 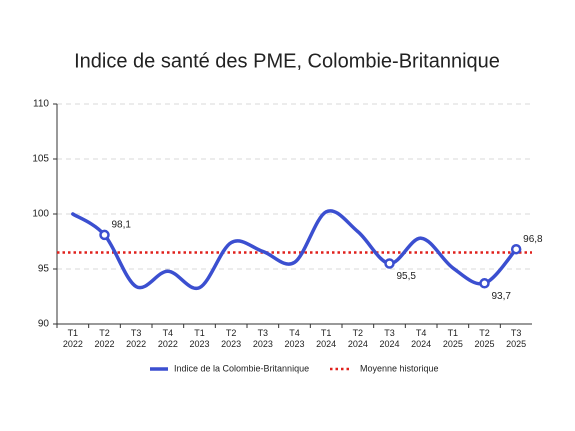 What do you see at coordinates (40, 214) in the screenshot?
I see `y-tick-label: 100` at bounding box center [40, 214].